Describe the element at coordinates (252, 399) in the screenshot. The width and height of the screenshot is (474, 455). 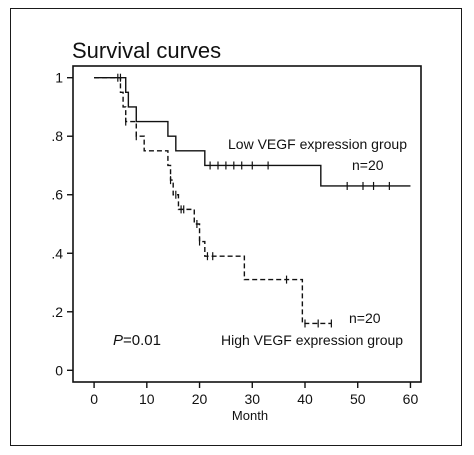
I see `x-tick-label: 30` at that location.